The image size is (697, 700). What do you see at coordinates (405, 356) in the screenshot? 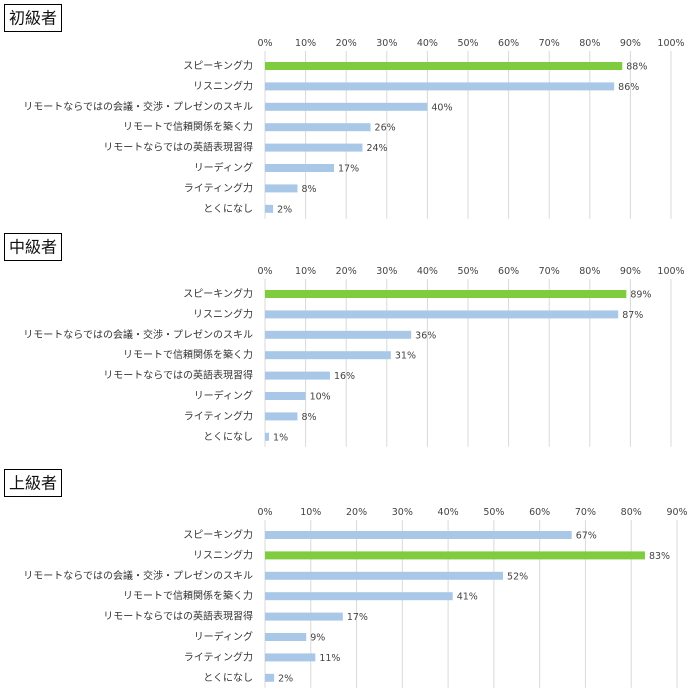
I see `data-label: 31%` at bounding box center [405, 356].